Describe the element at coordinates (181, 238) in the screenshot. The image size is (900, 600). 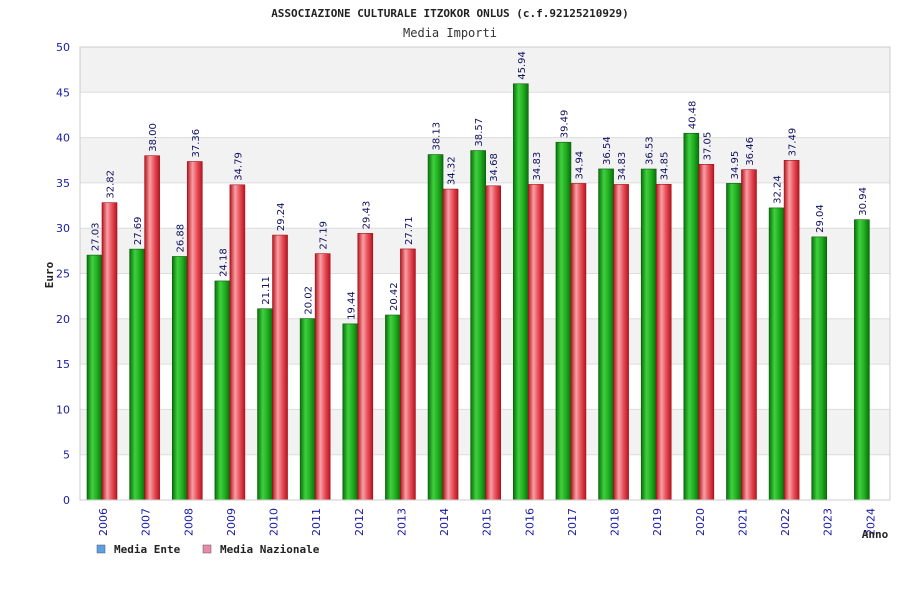
I see `data-label-media-ente: 26.88` at that location.